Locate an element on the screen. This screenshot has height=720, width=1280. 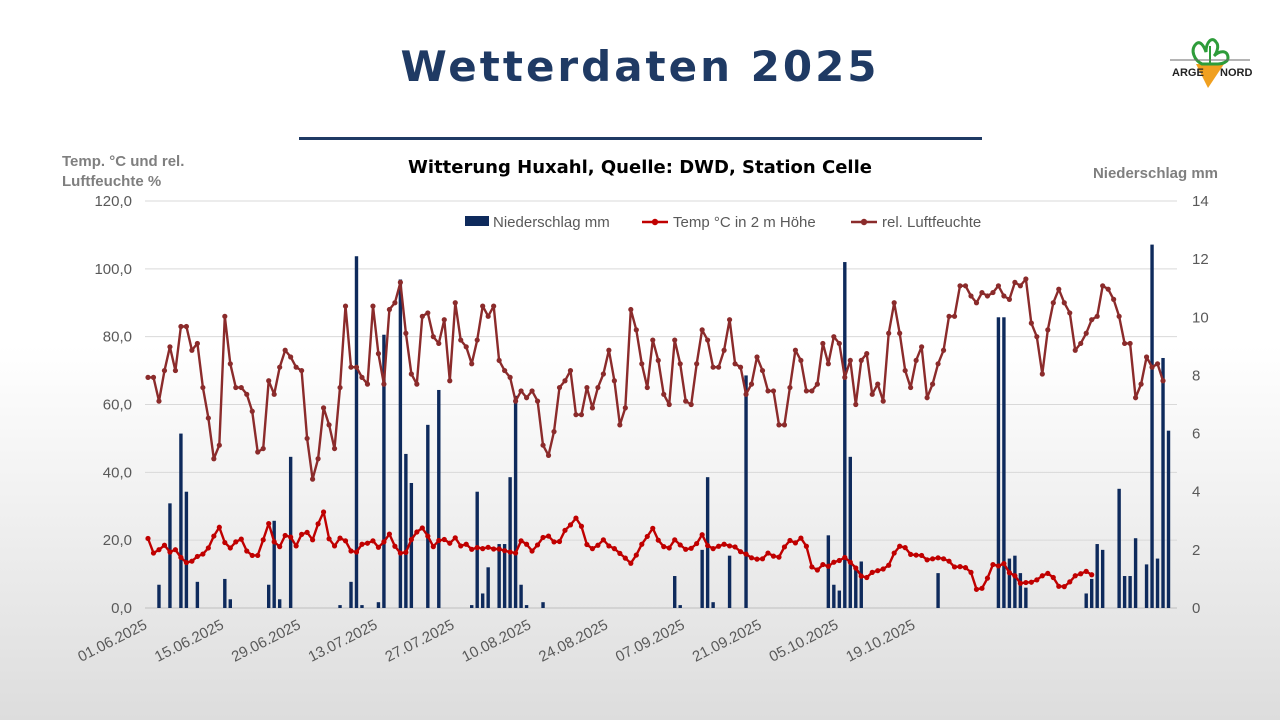
y-axis-left-label-line1: Temp. °C und rel. is located at coordinates (123, 161).